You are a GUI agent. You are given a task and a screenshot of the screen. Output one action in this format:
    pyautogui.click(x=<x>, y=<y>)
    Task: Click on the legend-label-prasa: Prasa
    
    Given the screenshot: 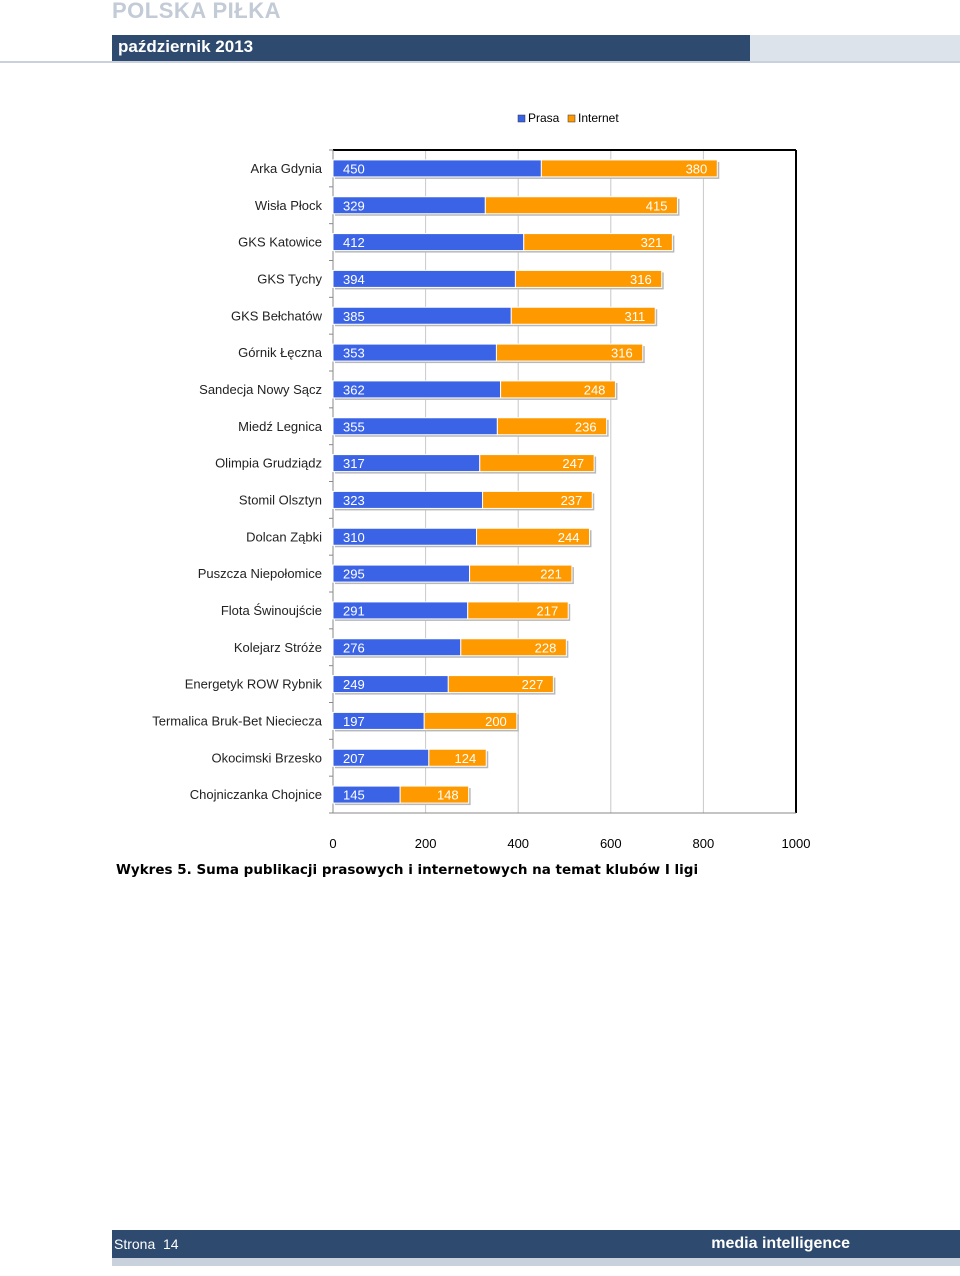 What is the action you would take?
    pyautogui.click(x=544, y=118)
    